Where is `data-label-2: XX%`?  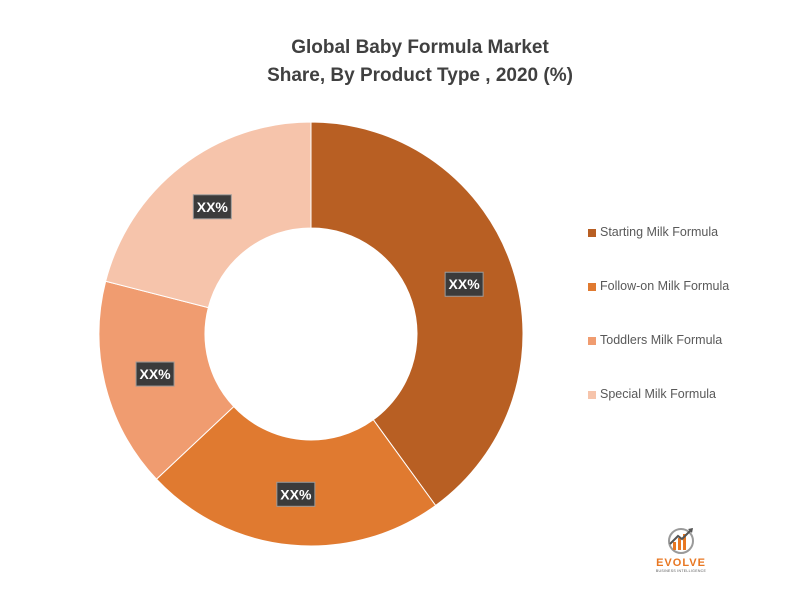
data-label-2: XX% is located at coordinates (155, 374).